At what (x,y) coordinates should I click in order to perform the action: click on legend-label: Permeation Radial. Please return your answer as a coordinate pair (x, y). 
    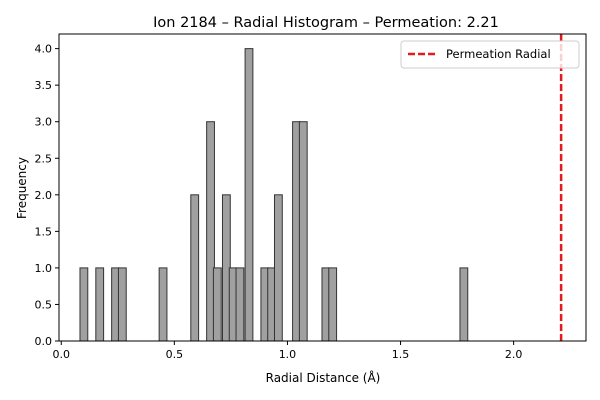
    Looking at the image, I should click on (498, 54).